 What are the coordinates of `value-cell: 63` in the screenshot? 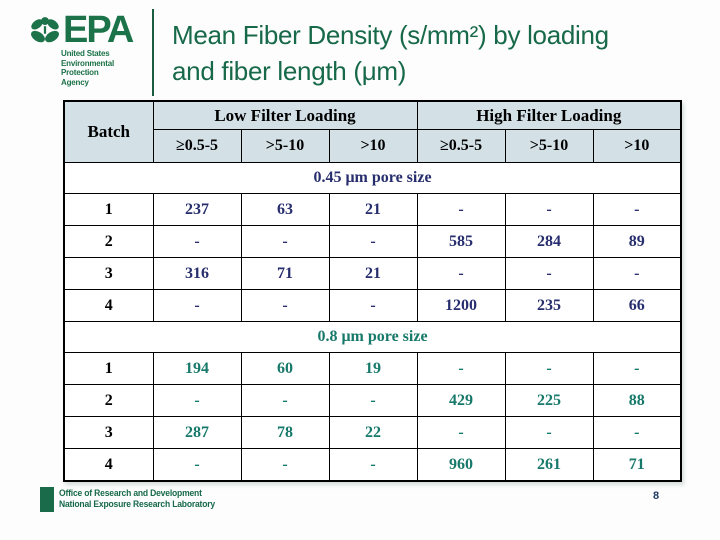 It's located at (285, 209).